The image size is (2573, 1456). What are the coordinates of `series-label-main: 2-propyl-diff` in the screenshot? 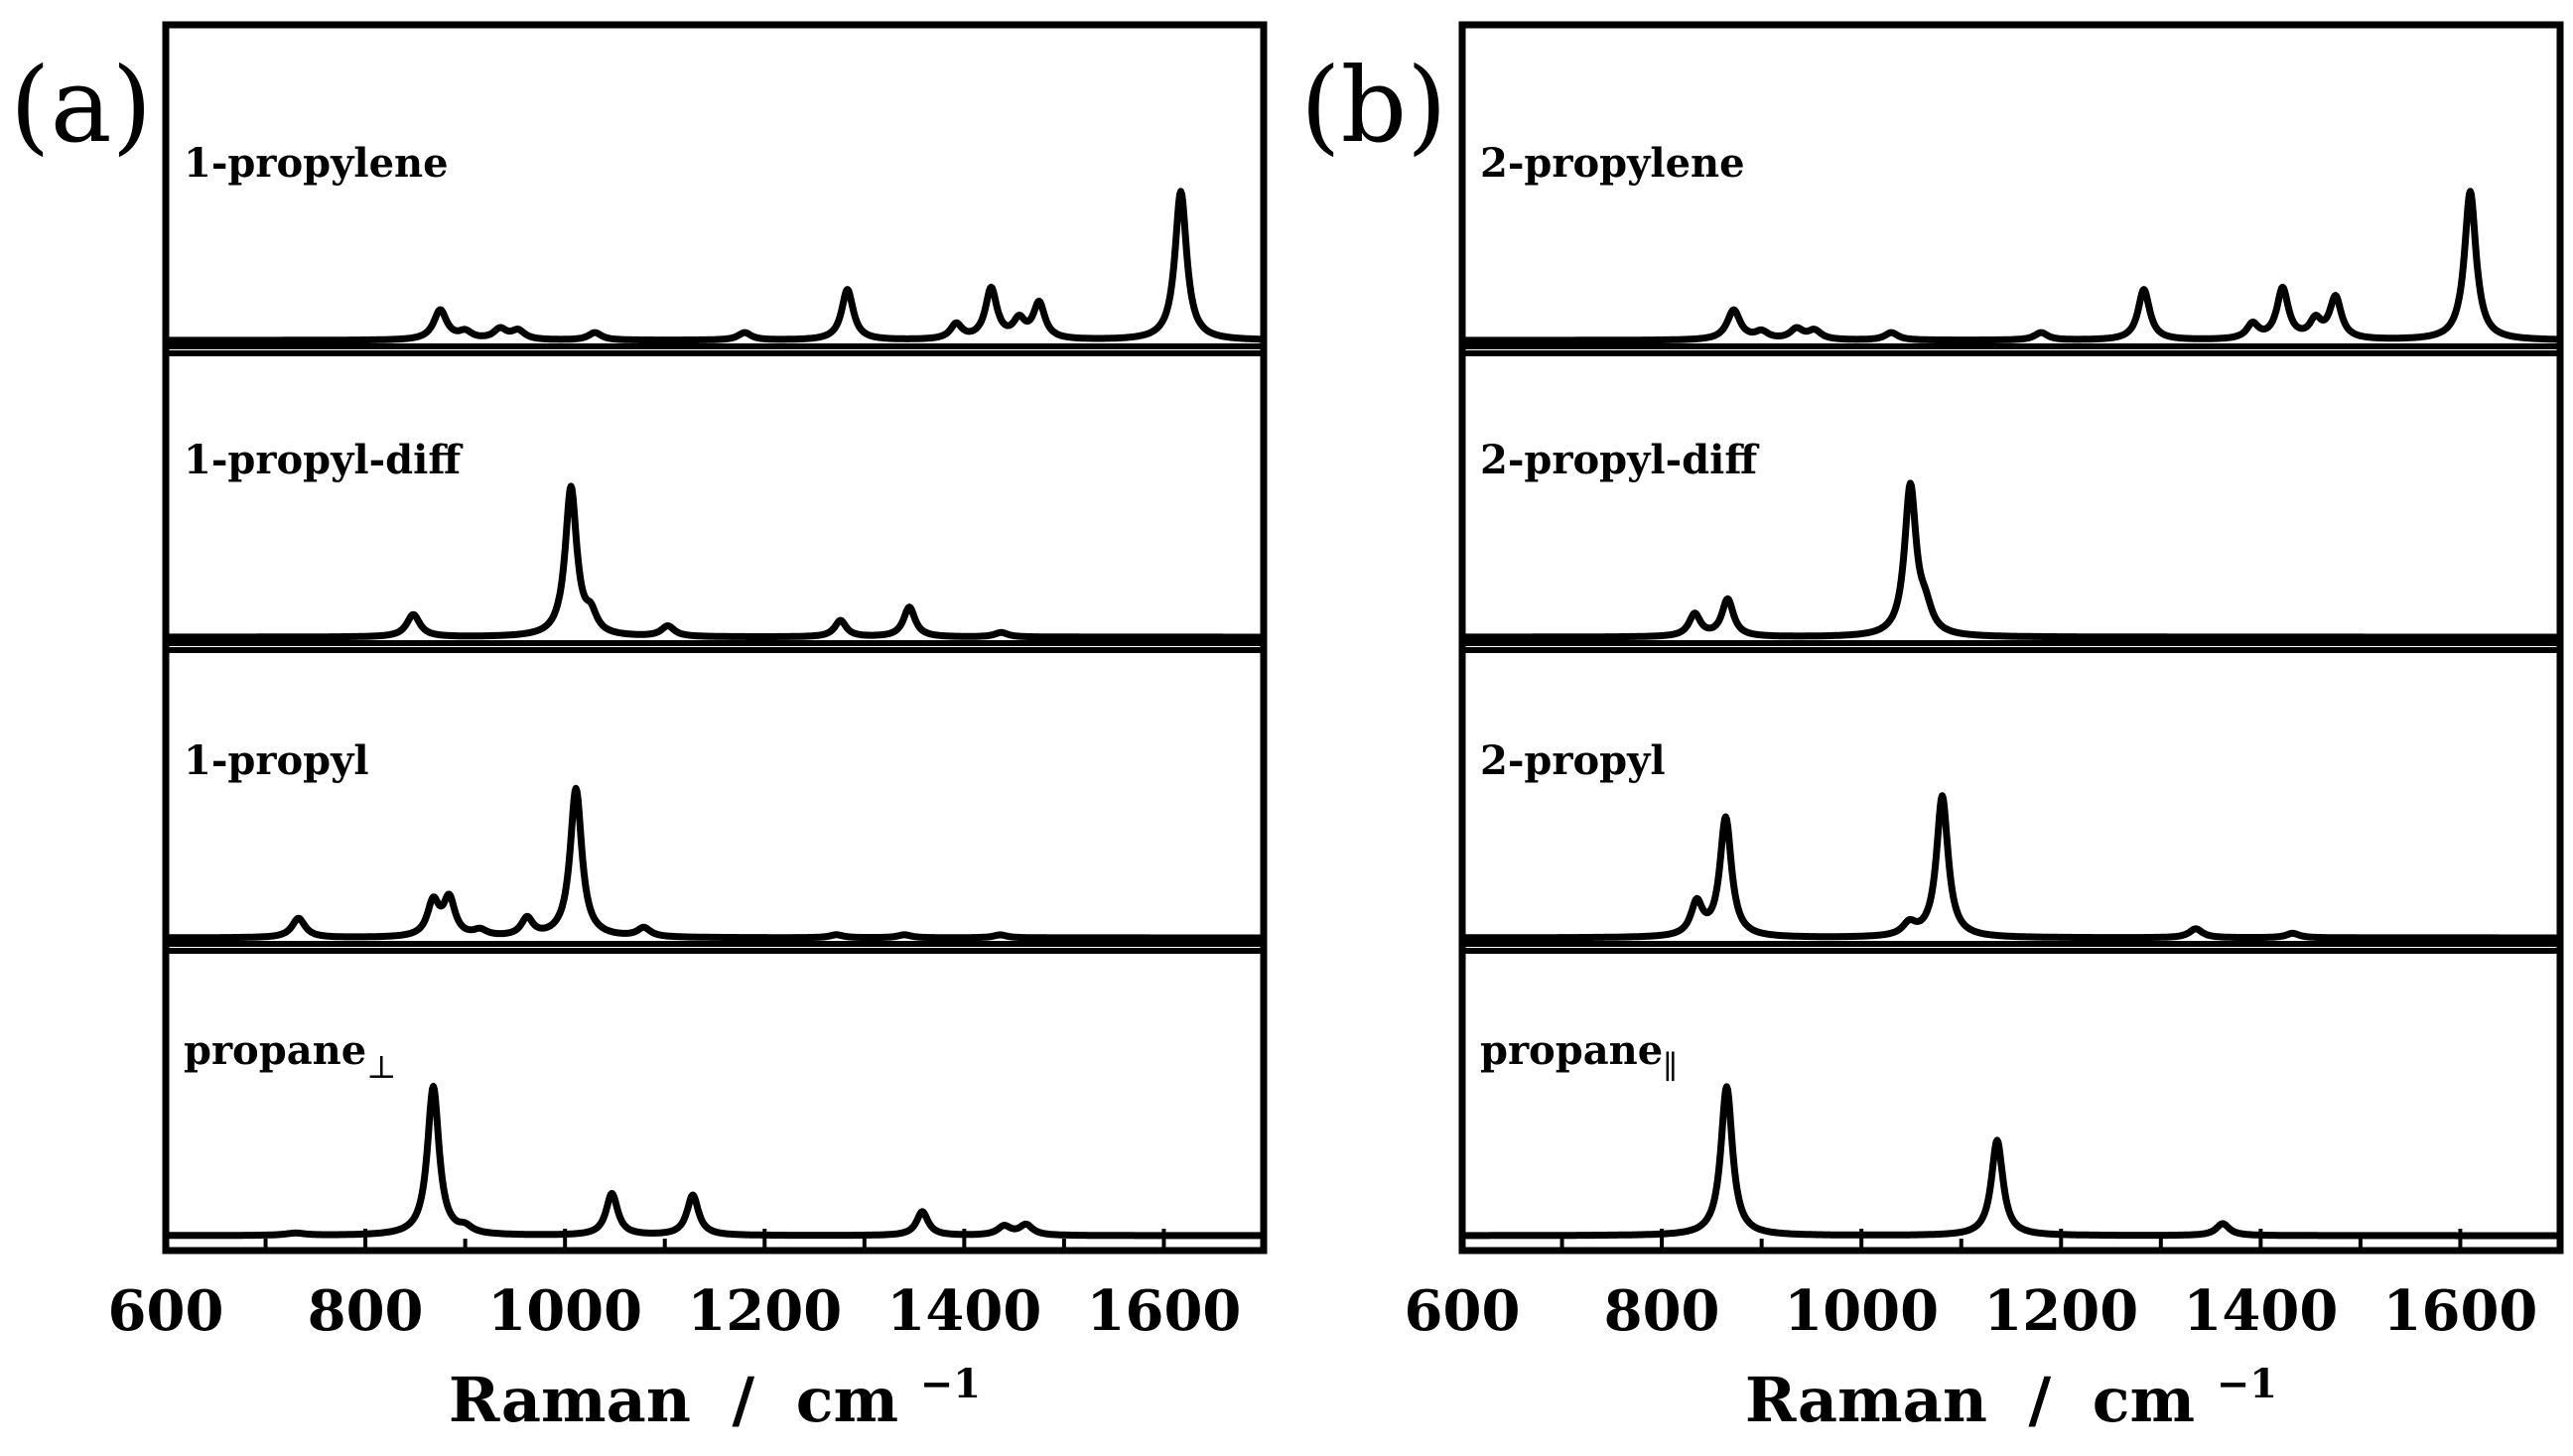 It's located at (1620, 460).